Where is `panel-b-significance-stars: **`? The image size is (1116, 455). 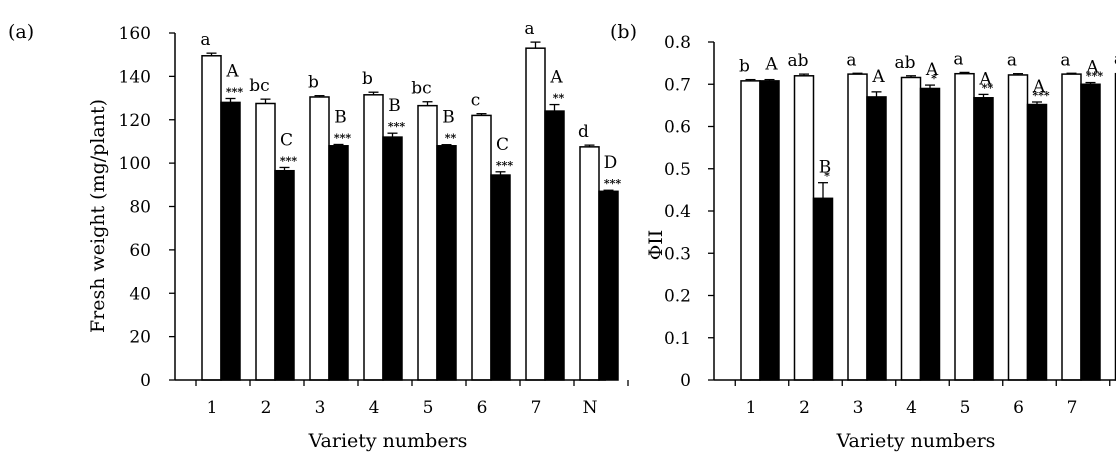
panel-b-significance-stars: ** is located at coordinates (988, 87).